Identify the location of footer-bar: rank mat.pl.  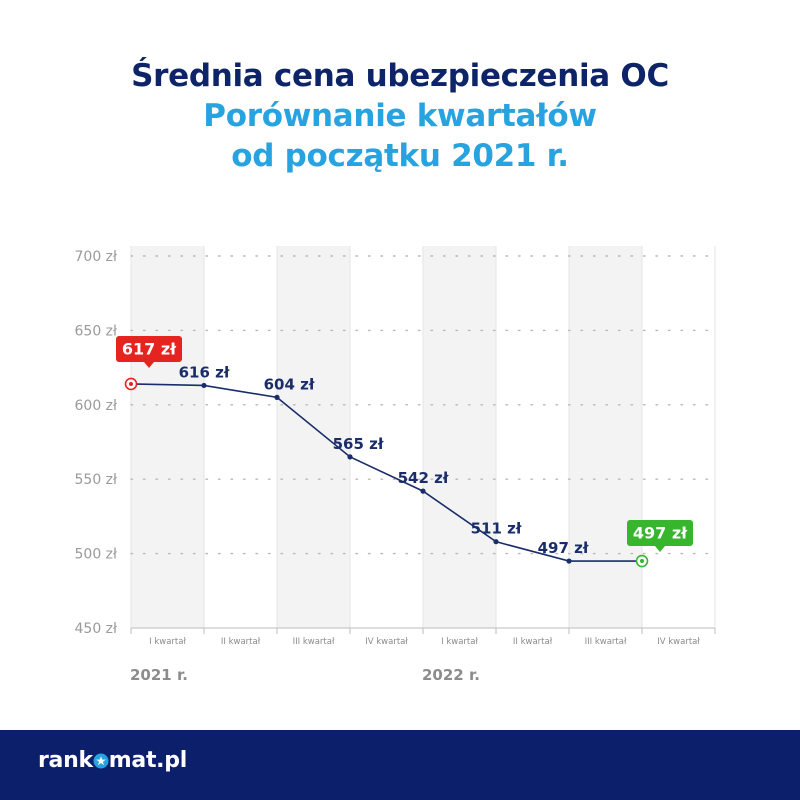
(400, 765).